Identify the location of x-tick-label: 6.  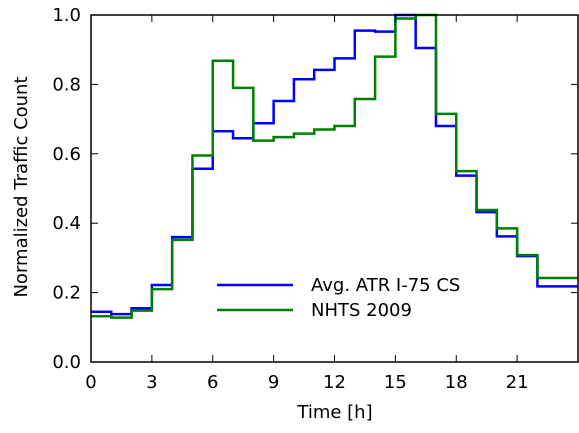
(212, 382).